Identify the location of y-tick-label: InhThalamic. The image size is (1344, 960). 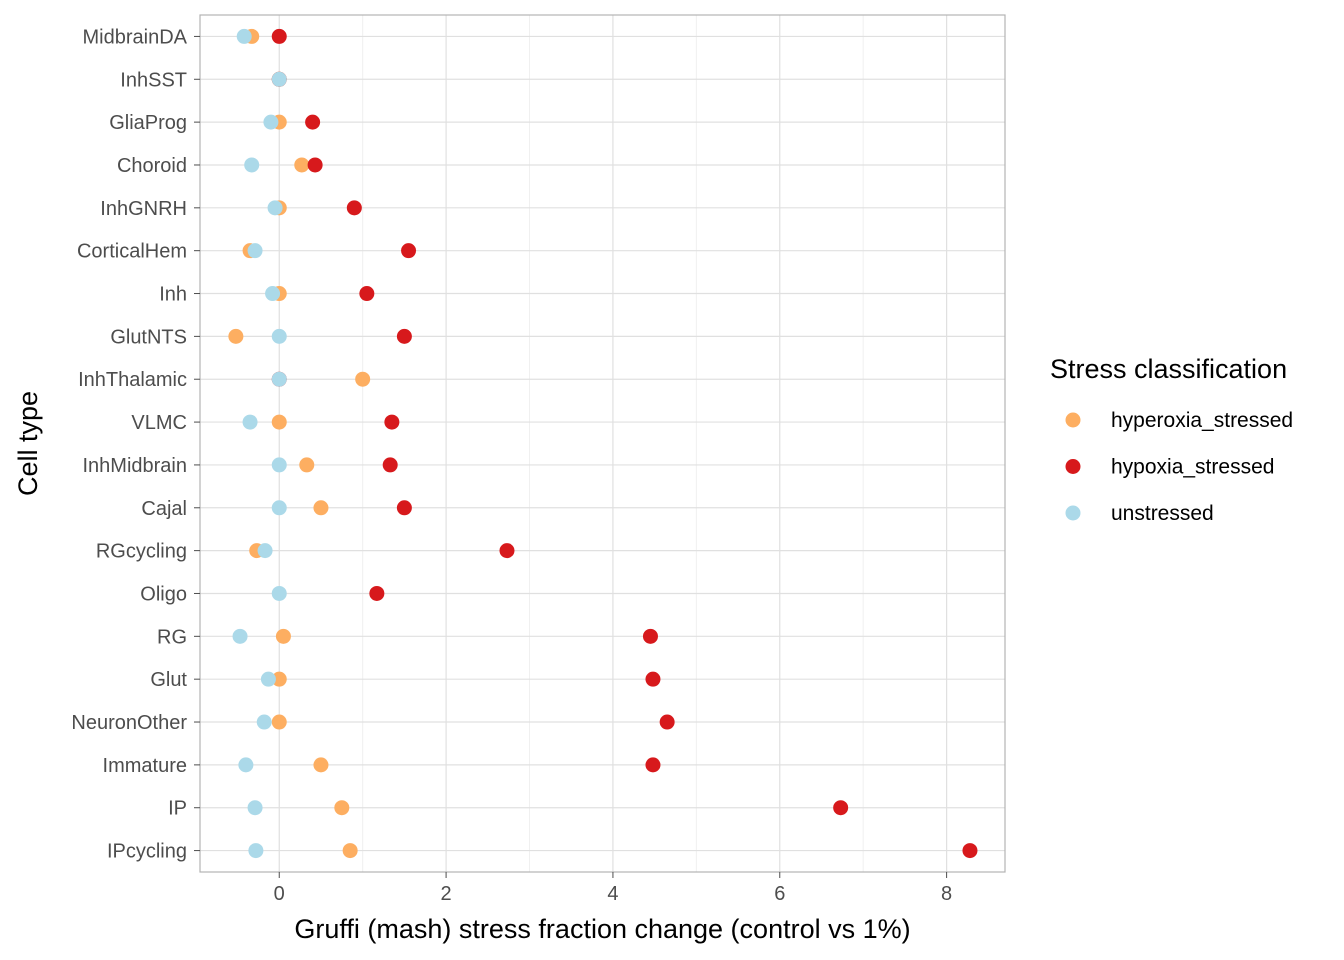
(132, 380).